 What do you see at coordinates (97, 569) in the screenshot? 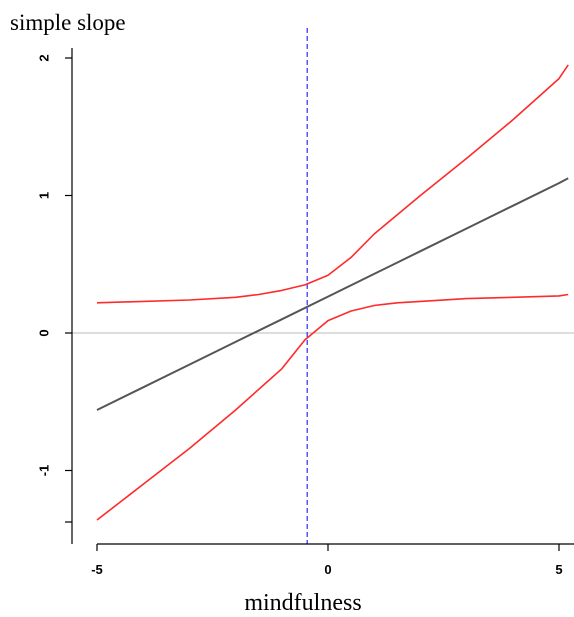
I see `x-tick-label: -5` at bounding box center [97, 569].